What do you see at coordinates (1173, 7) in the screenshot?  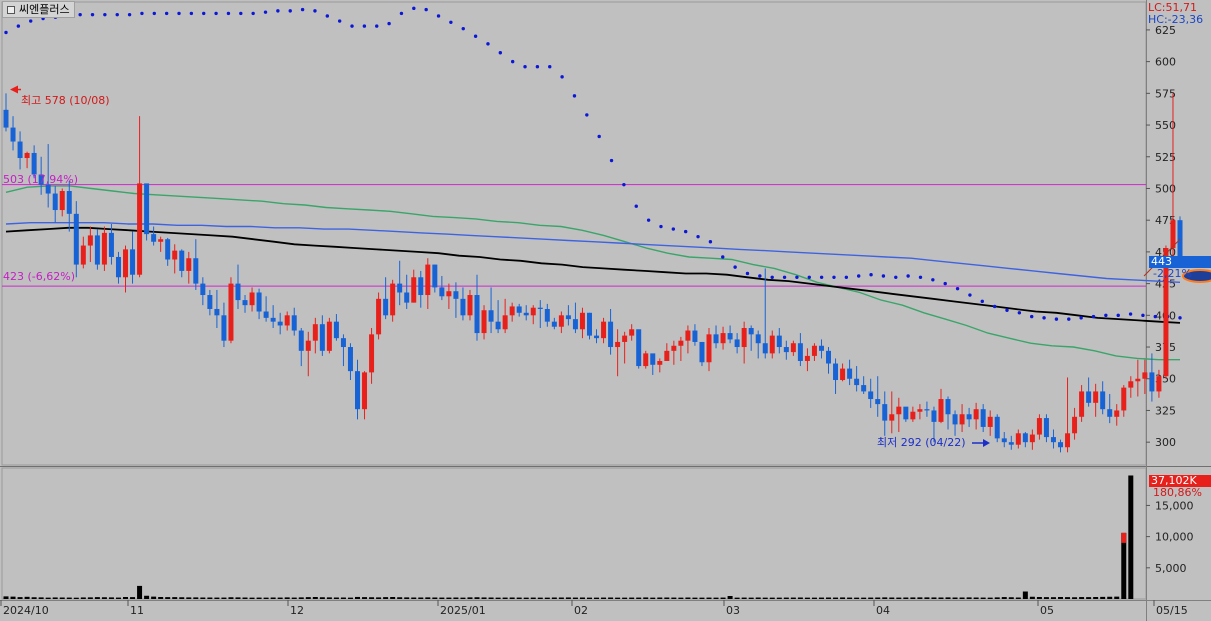 I see `lc-label: LC:51,71` at bounding box center [1173, 7].